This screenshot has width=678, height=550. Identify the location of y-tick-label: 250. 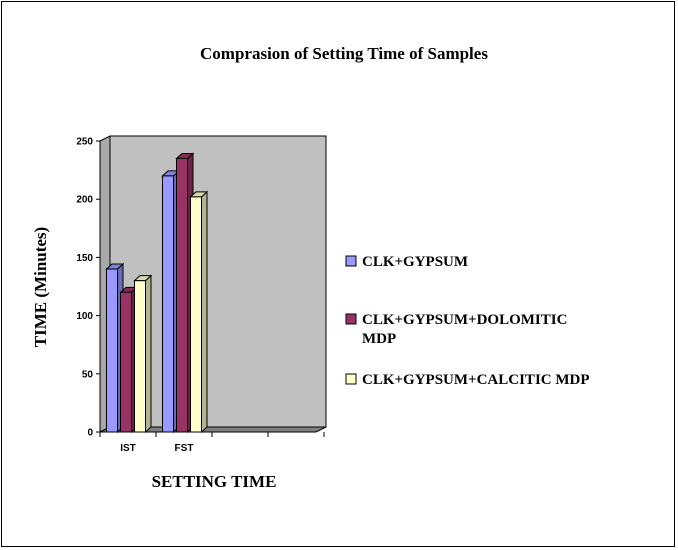
(84, 142).